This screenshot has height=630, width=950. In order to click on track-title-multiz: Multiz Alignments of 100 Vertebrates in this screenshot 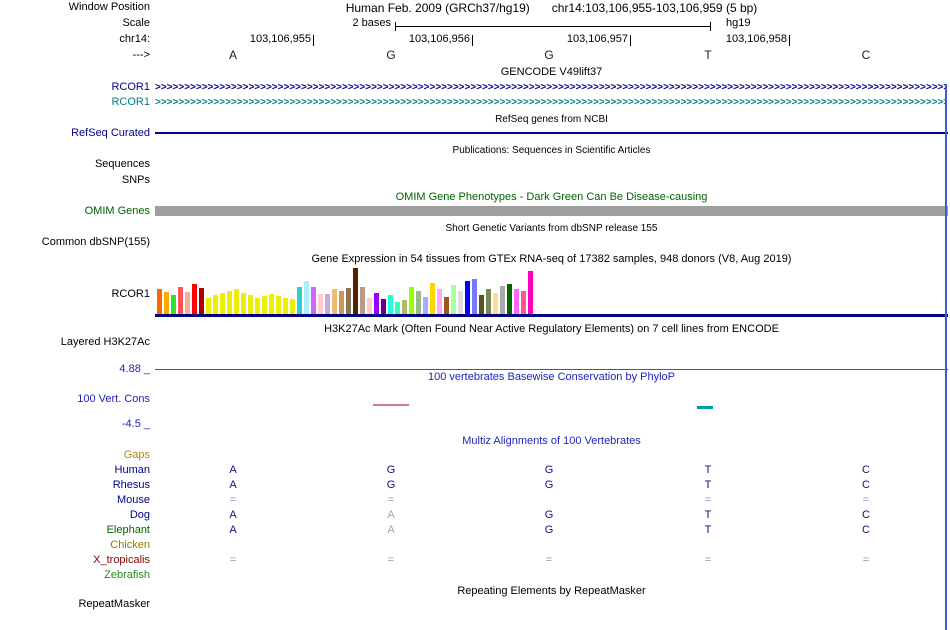, I will do `click(551, 441)`.